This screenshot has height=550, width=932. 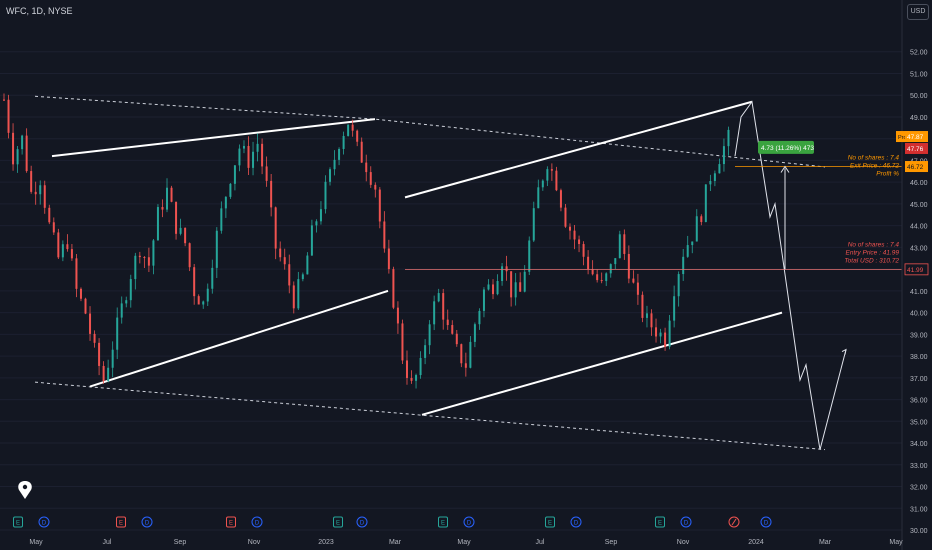 What do you see at coordinates (395, 542) in the screenshot?
I see `time-tick-label: Mar` at bounding box center [395, 542].